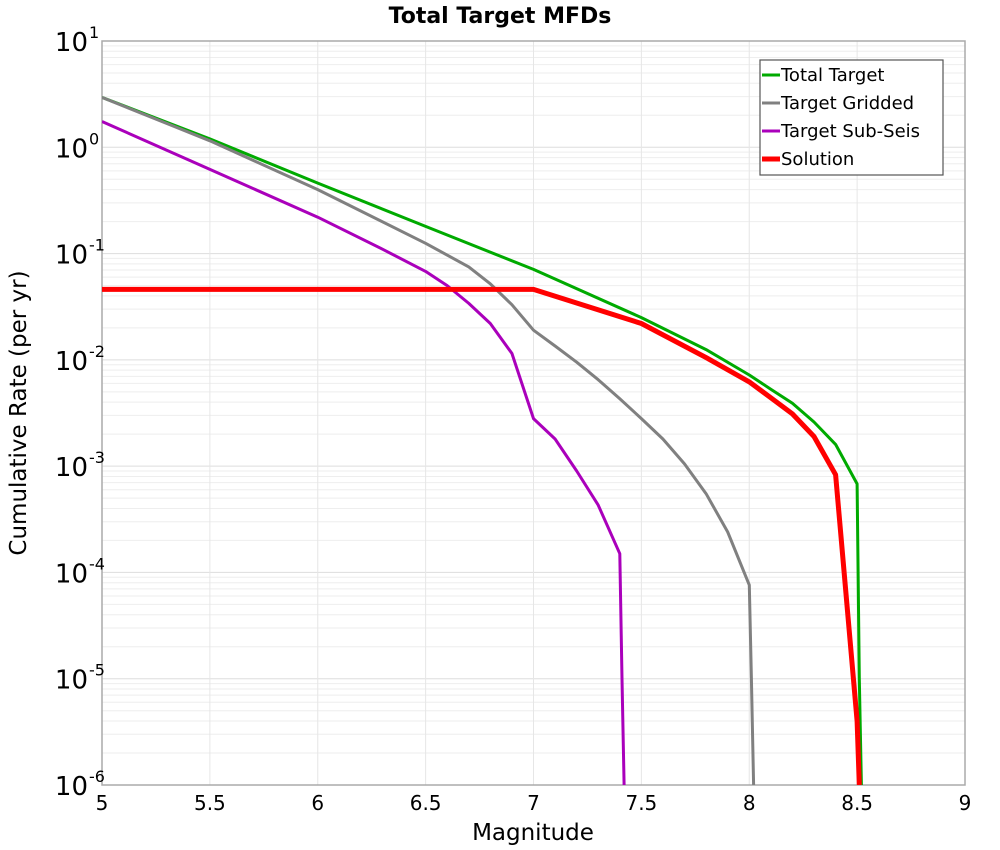  What do you see at coordinates (832, 75) in the screenshot?
I see `legend-label: Total Target` at bounding box center [832, 75].